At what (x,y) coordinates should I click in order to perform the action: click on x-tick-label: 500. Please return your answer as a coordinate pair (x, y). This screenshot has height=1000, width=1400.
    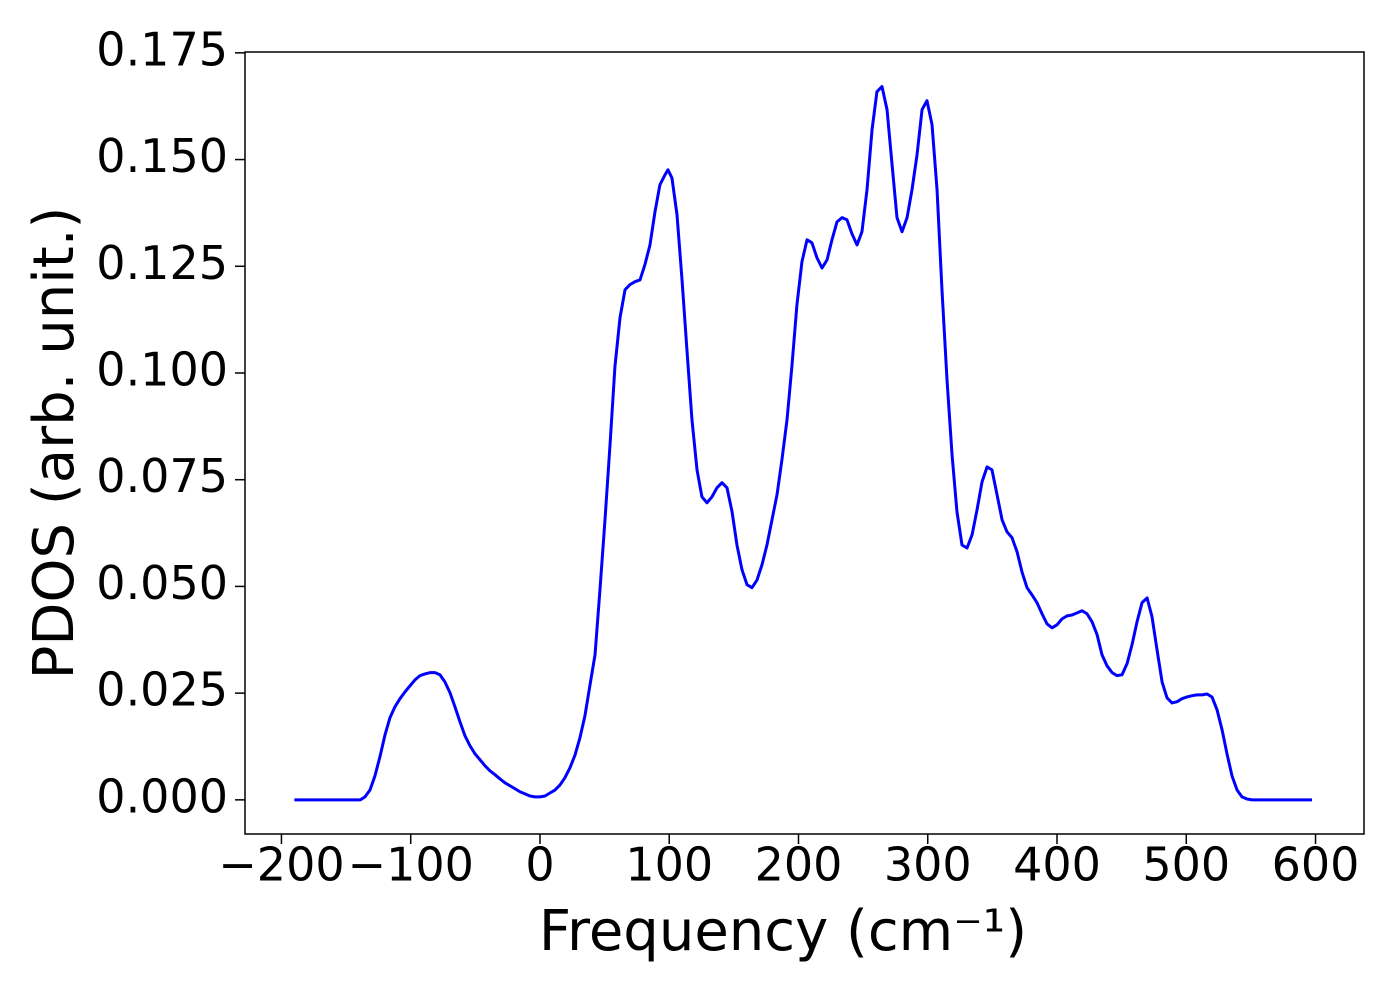
    Looking at the image, I should click on (1186, 865).